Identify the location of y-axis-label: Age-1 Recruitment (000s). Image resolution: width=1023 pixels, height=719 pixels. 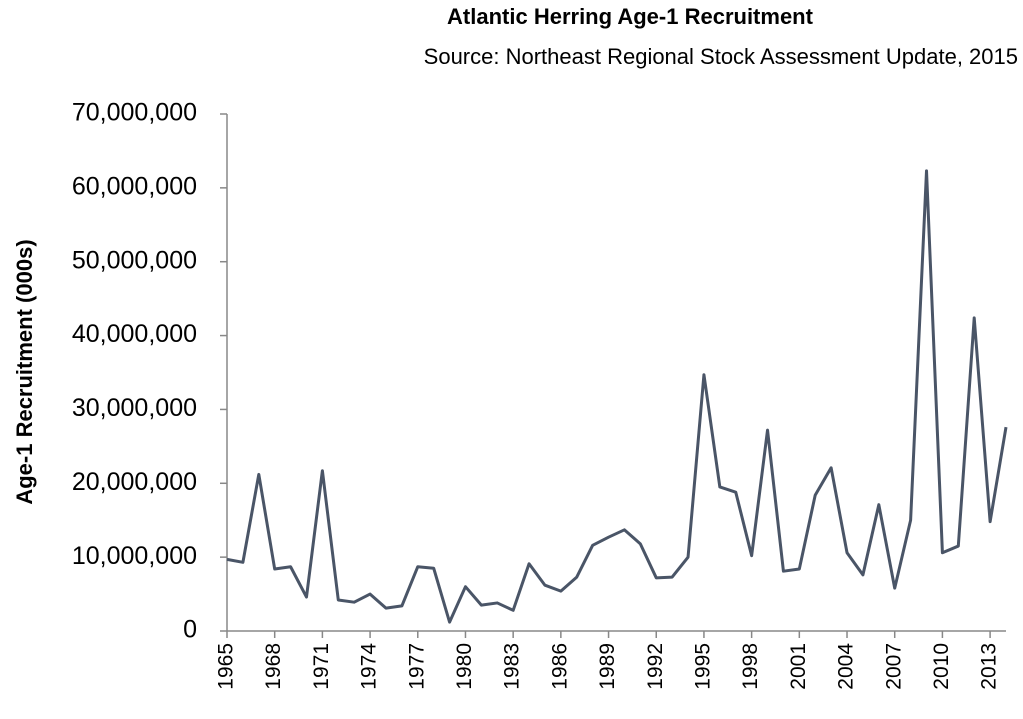
(24, 371).